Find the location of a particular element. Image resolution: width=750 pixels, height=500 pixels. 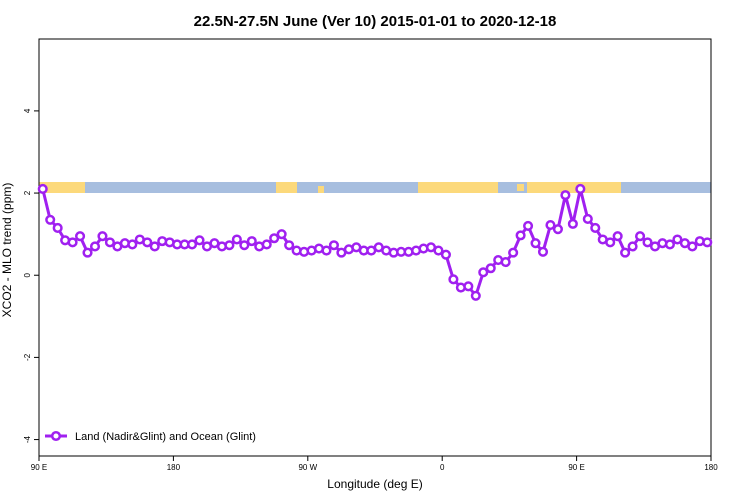

y-tick-label: -4 is located at coordinates (27, 439).